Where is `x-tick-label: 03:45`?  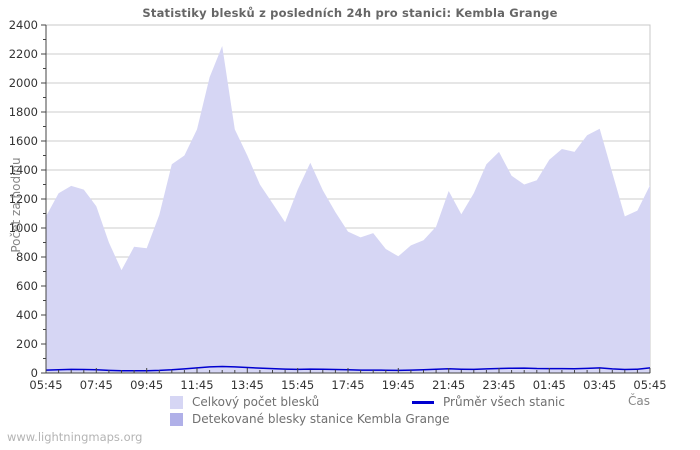 x-tick-label: 03:45 is located at coordinates (599, 385).